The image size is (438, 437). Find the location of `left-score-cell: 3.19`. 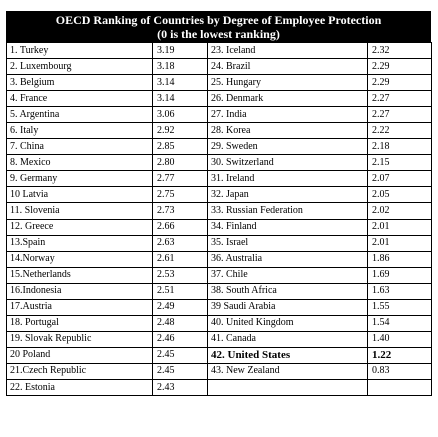

left-score-cell: 3.19 is located at coordinates (180, 50).